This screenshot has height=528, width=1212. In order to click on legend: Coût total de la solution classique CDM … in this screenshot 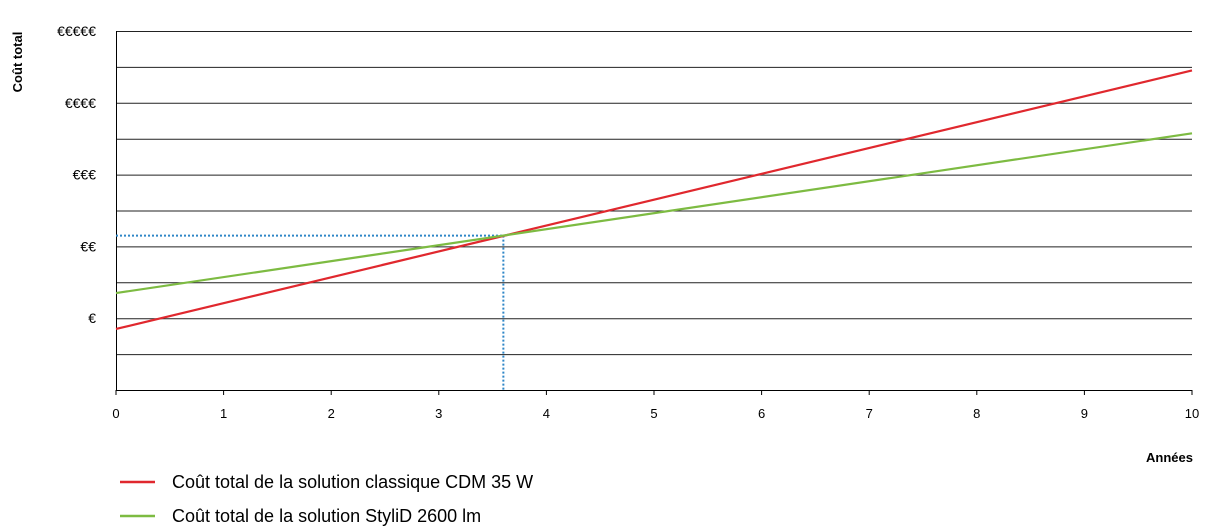, I will do `click(326, 499)`.